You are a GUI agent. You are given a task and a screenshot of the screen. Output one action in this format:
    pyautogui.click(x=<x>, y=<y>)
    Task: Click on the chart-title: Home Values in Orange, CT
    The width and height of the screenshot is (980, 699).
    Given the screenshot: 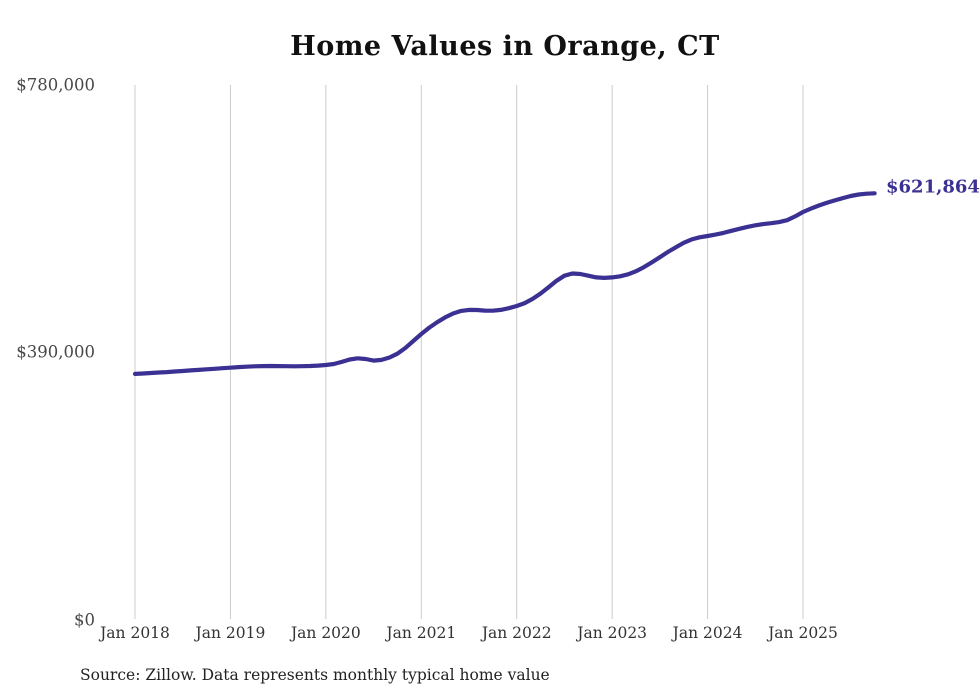 What is the action you would take?
    pyautogui.click(x=505, y=46)
    